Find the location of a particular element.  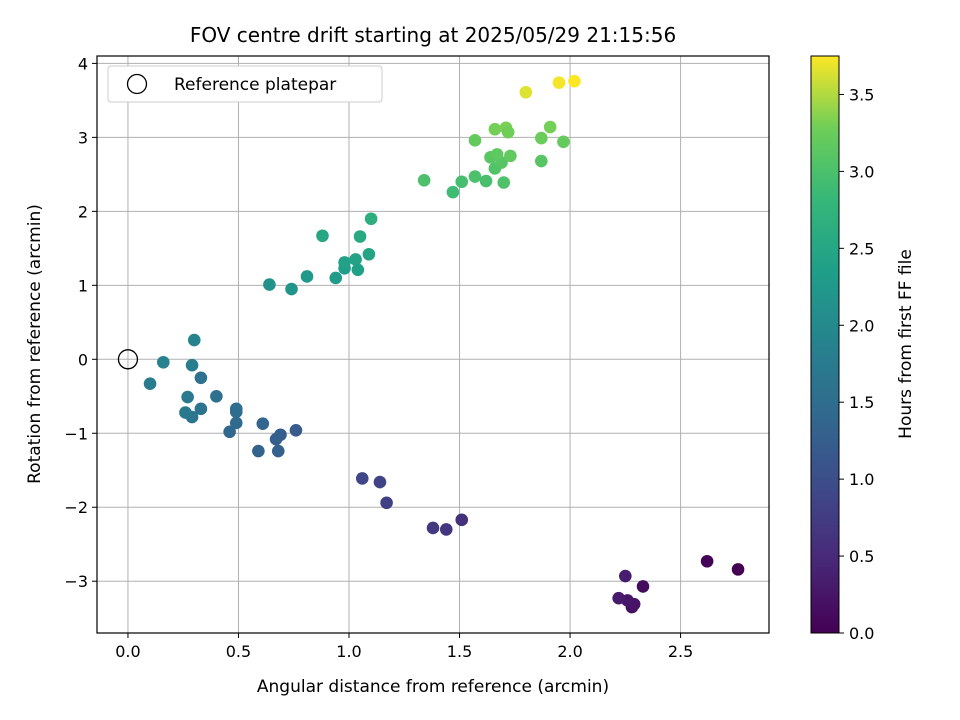

x-tick-label: 1.0 is located at coordinates (348, 651).